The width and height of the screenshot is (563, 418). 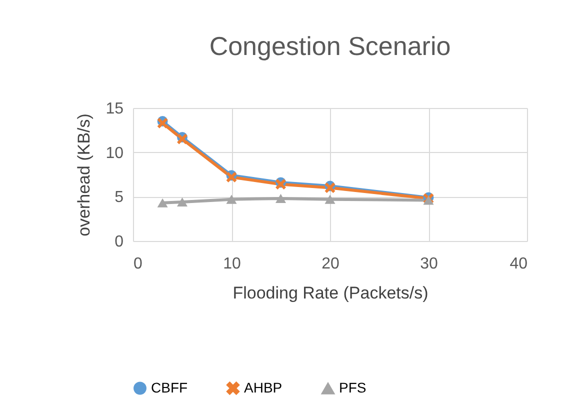 What do you see at coordinates (232, 264) in the screenshot?
I see `x-tick-label: 10` at bounding box center [232, 264].